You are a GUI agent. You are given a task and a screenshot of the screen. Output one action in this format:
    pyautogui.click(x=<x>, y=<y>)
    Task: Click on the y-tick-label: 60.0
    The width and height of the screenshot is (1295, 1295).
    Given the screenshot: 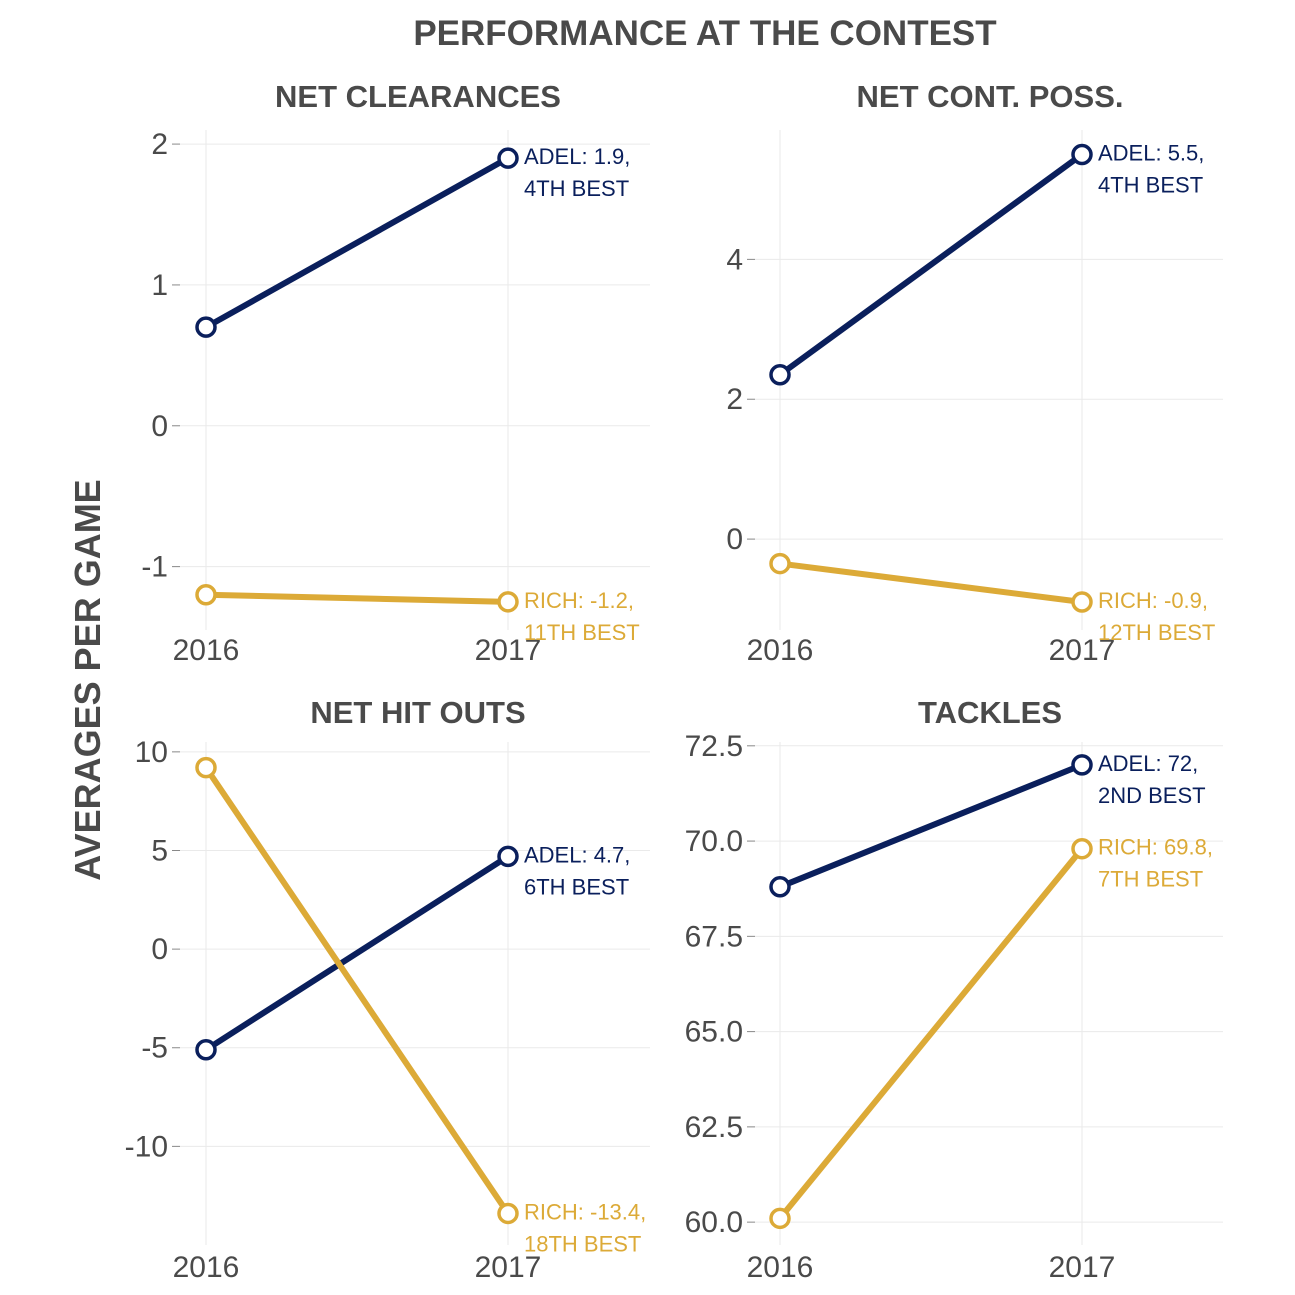 What is the action you would take?
    pyautogui.click(x=714, y=1222)
    